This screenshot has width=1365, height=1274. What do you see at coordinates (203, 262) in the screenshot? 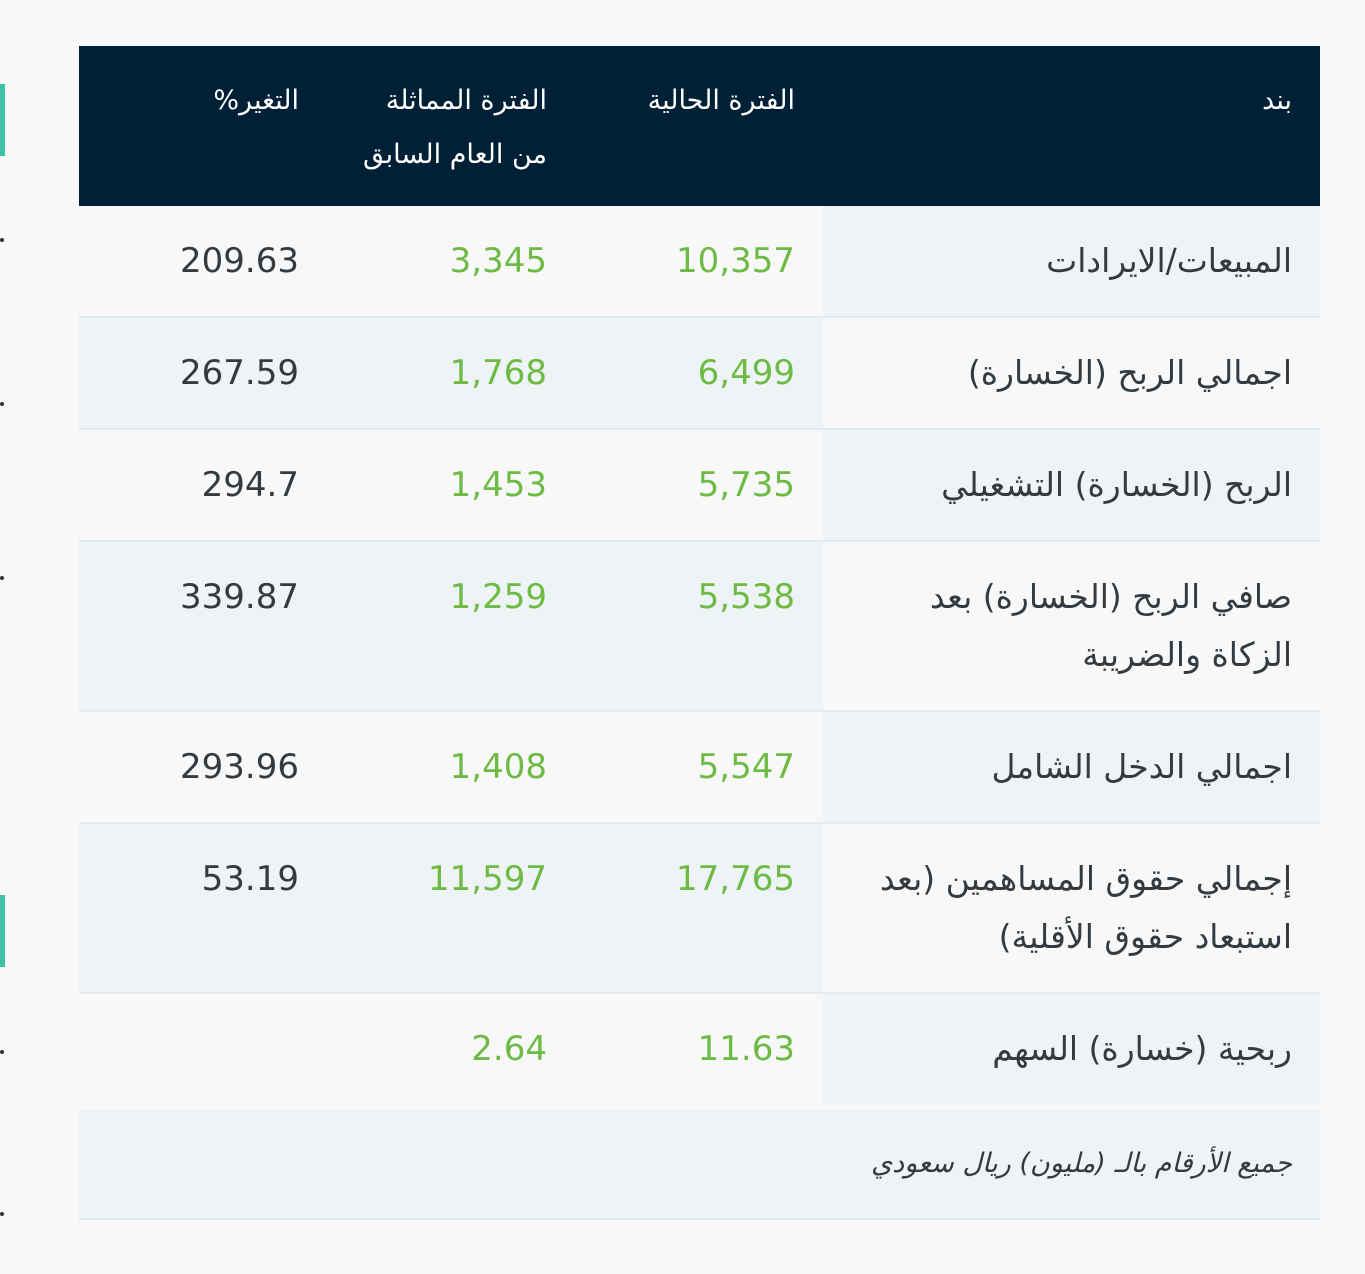
I see `row-change-value: 209.63` at bounding box center [203, 262].